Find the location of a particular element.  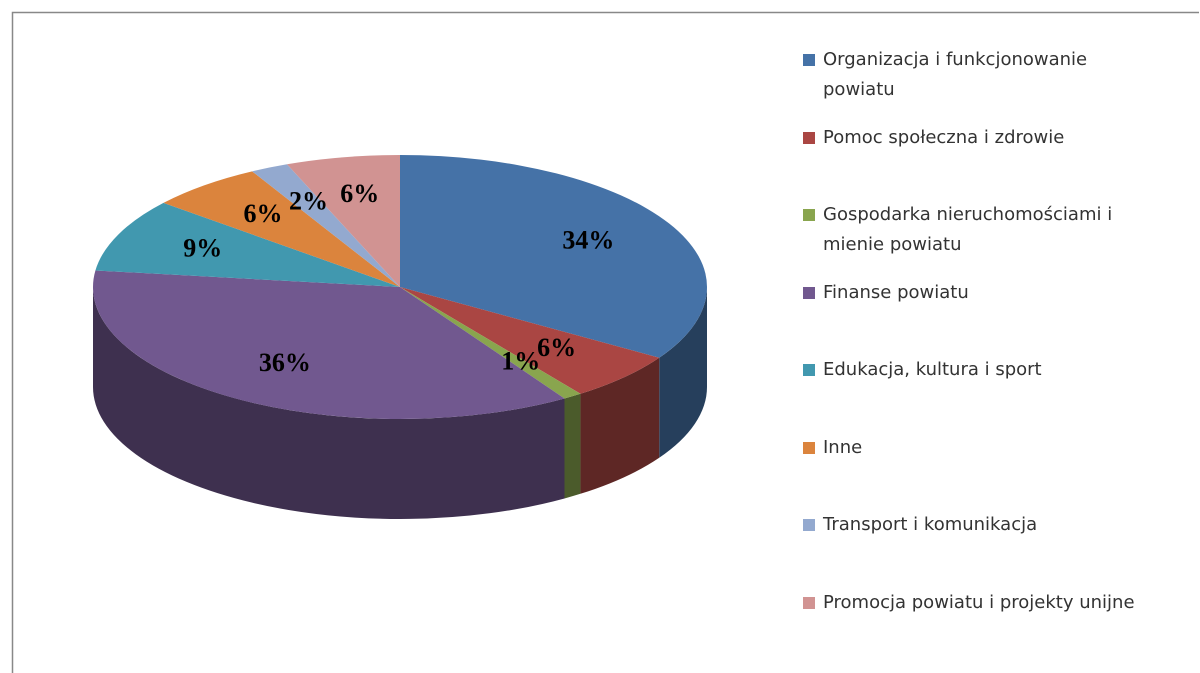

legend-item: Promocja powiatu i projekty unijne is located at coordinates (998, 603).